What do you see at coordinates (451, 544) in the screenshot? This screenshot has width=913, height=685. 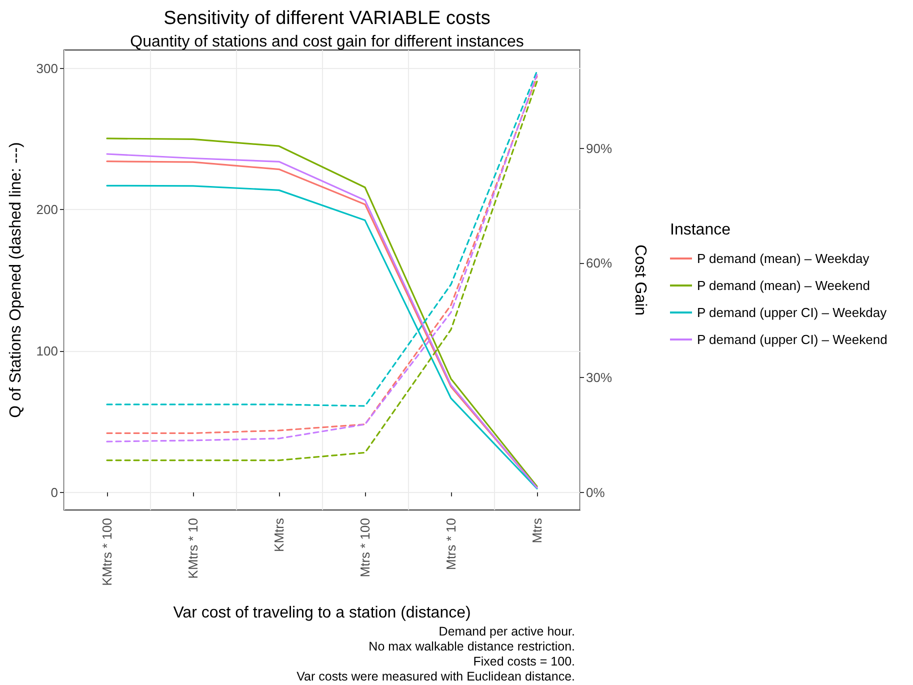 I see `x-tick-label: Mtrs * 10` at bounding box center [451, 544].